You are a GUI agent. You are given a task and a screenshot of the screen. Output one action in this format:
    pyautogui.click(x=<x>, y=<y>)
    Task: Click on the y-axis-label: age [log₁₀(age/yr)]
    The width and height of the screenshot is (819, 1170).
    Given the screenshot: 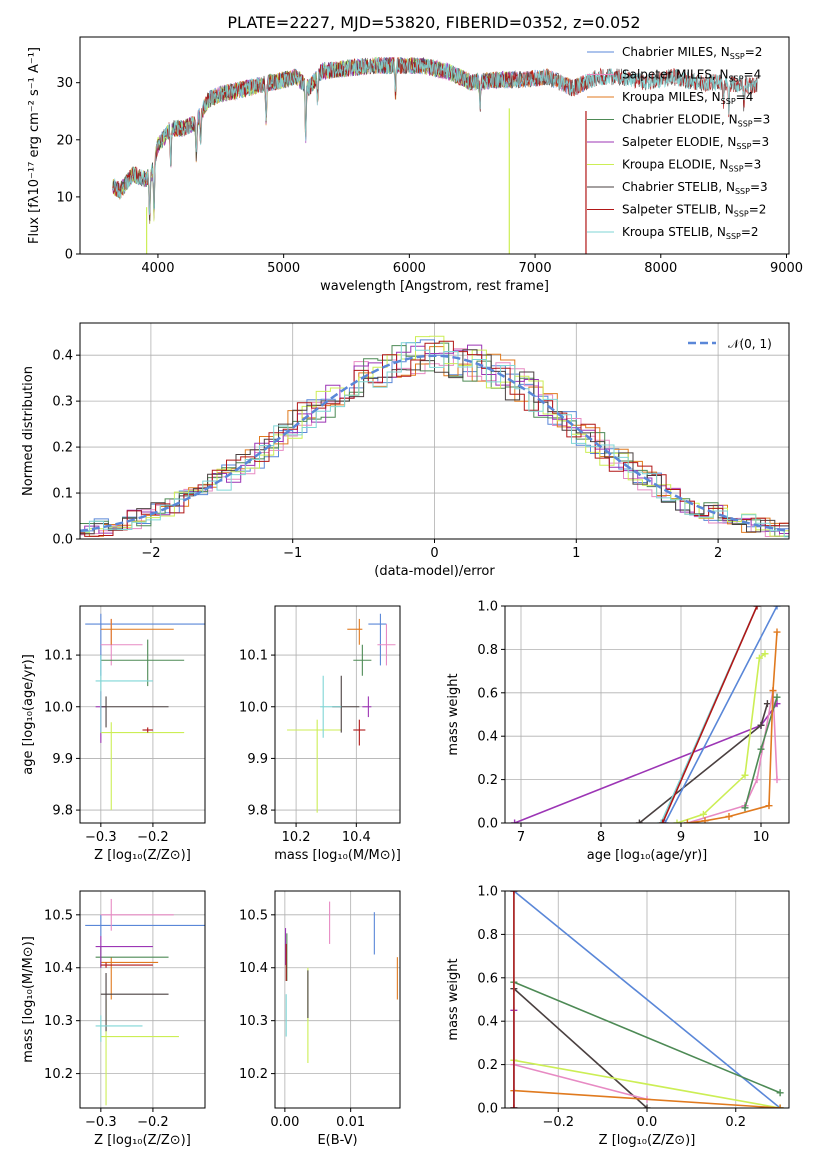 What is the action you would take?
    pyautogui.click(x=28, y=714)
    